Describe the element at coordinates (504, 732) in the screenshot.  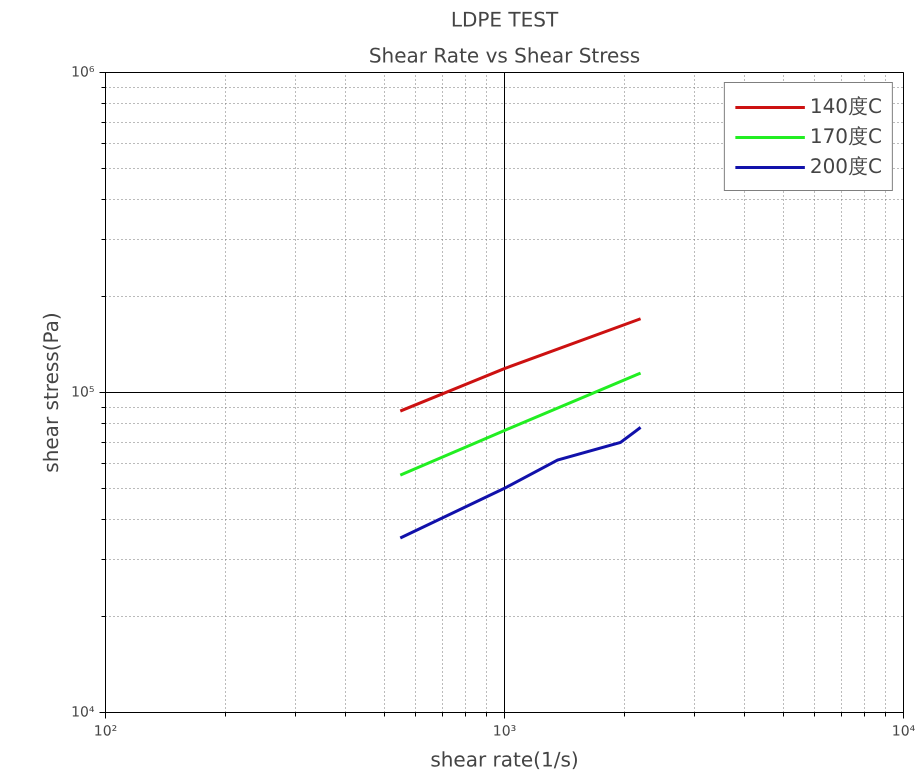
I see `x-tick-label: 10³` at that location.